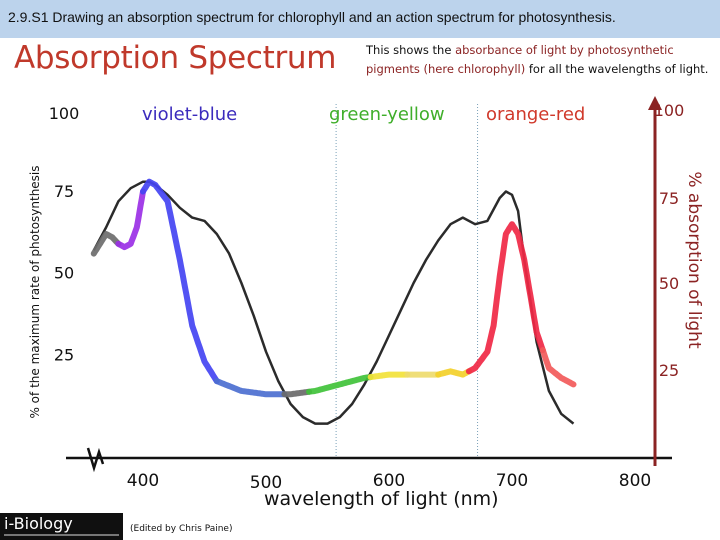  What do you see at coordinates (694, 260) in the screenshot?
I see `y-axis-label-right: % absorption of light` at bounding box center [694, 260].